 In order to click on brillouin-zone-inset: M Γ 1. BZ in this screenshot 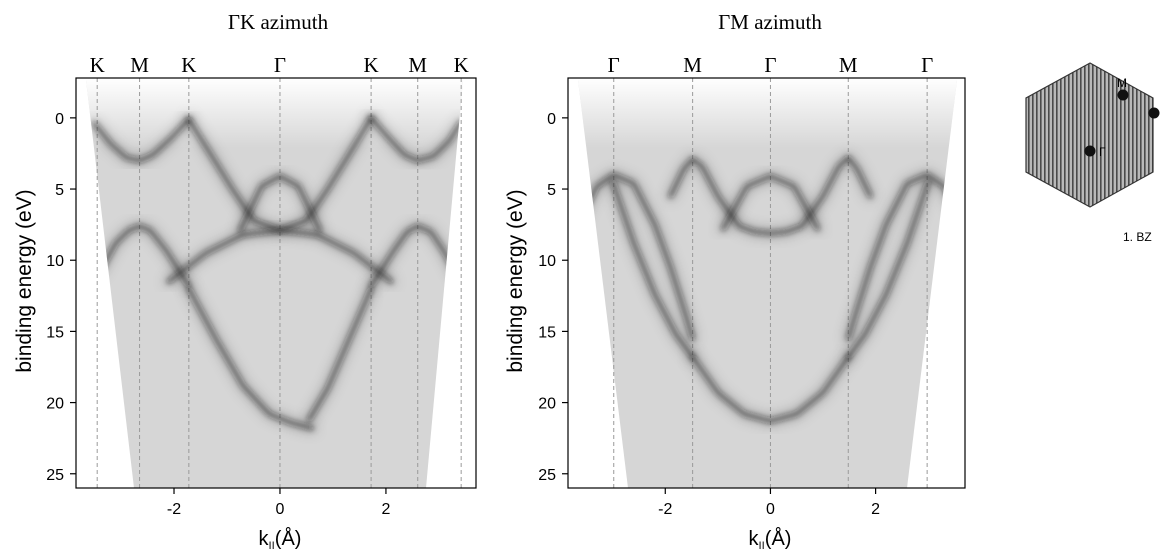, I will do `click(1092, 153)`.